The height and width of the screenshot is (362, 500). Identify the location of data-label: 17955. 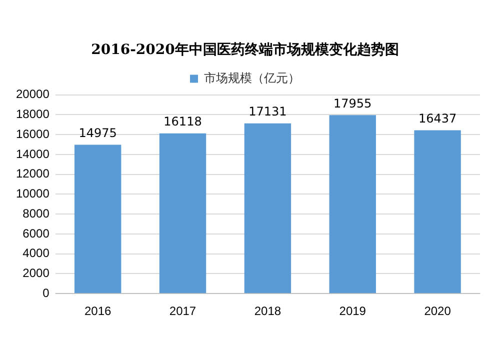
(353, 103).